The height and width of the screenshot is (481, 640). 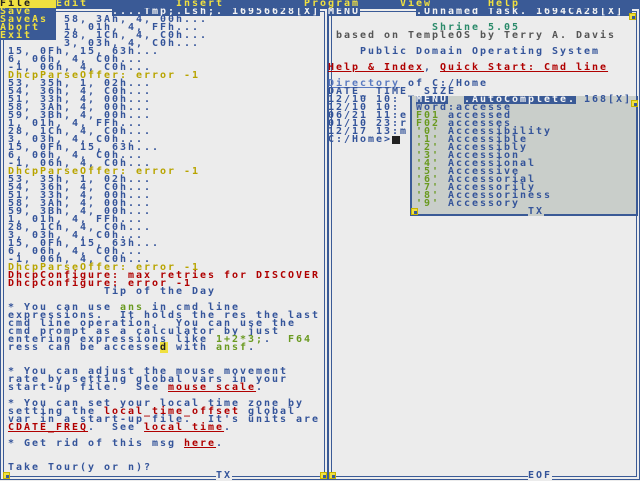 What do you see at coordinates (500, 131) in the screenshot?
I see `ac-dictionary-word: Accessibility` at bounding box center [500, 131].